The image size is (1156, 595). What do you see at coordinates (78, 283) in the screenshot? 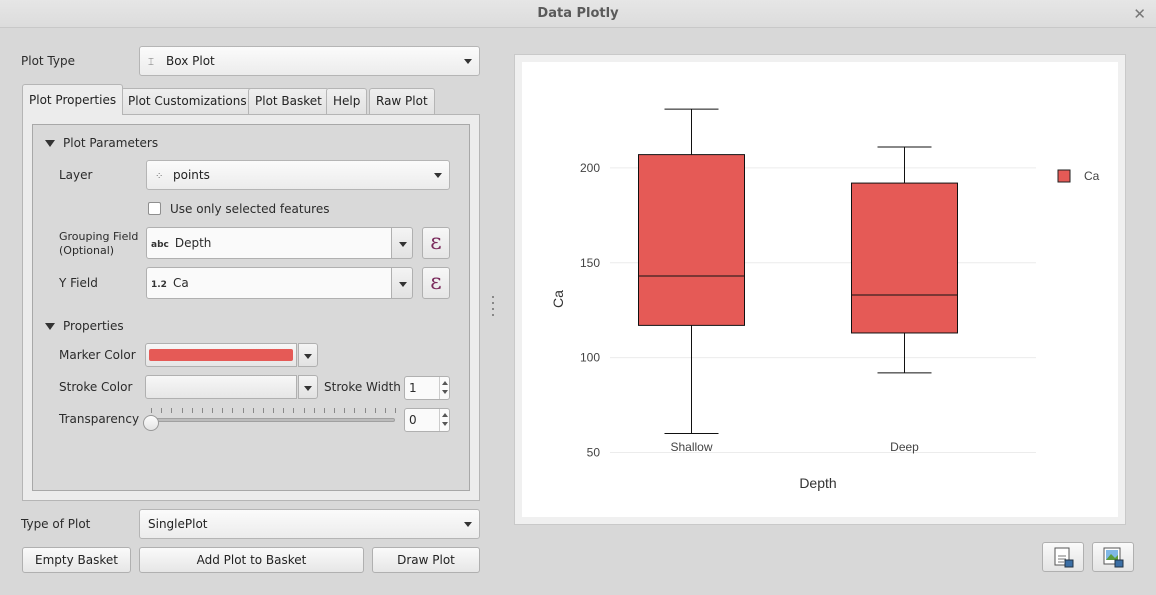
I see `y-field-label: Y Field` at bounding box center [78, 283].